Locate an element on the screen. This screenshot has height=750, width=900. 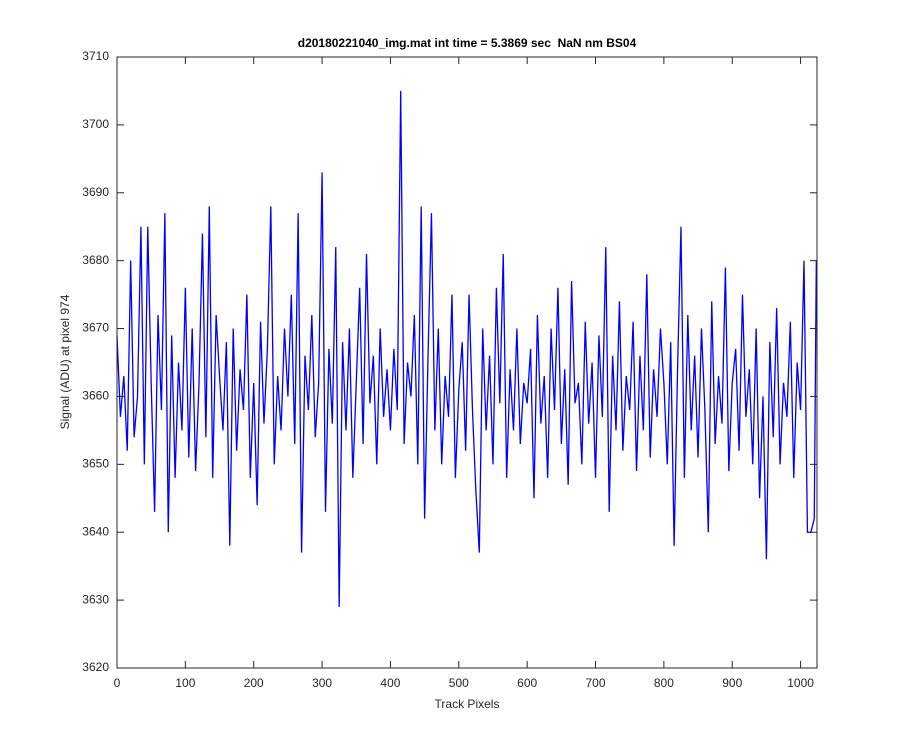
y-tick-label: 3640 is located at coordinates (95, 531).